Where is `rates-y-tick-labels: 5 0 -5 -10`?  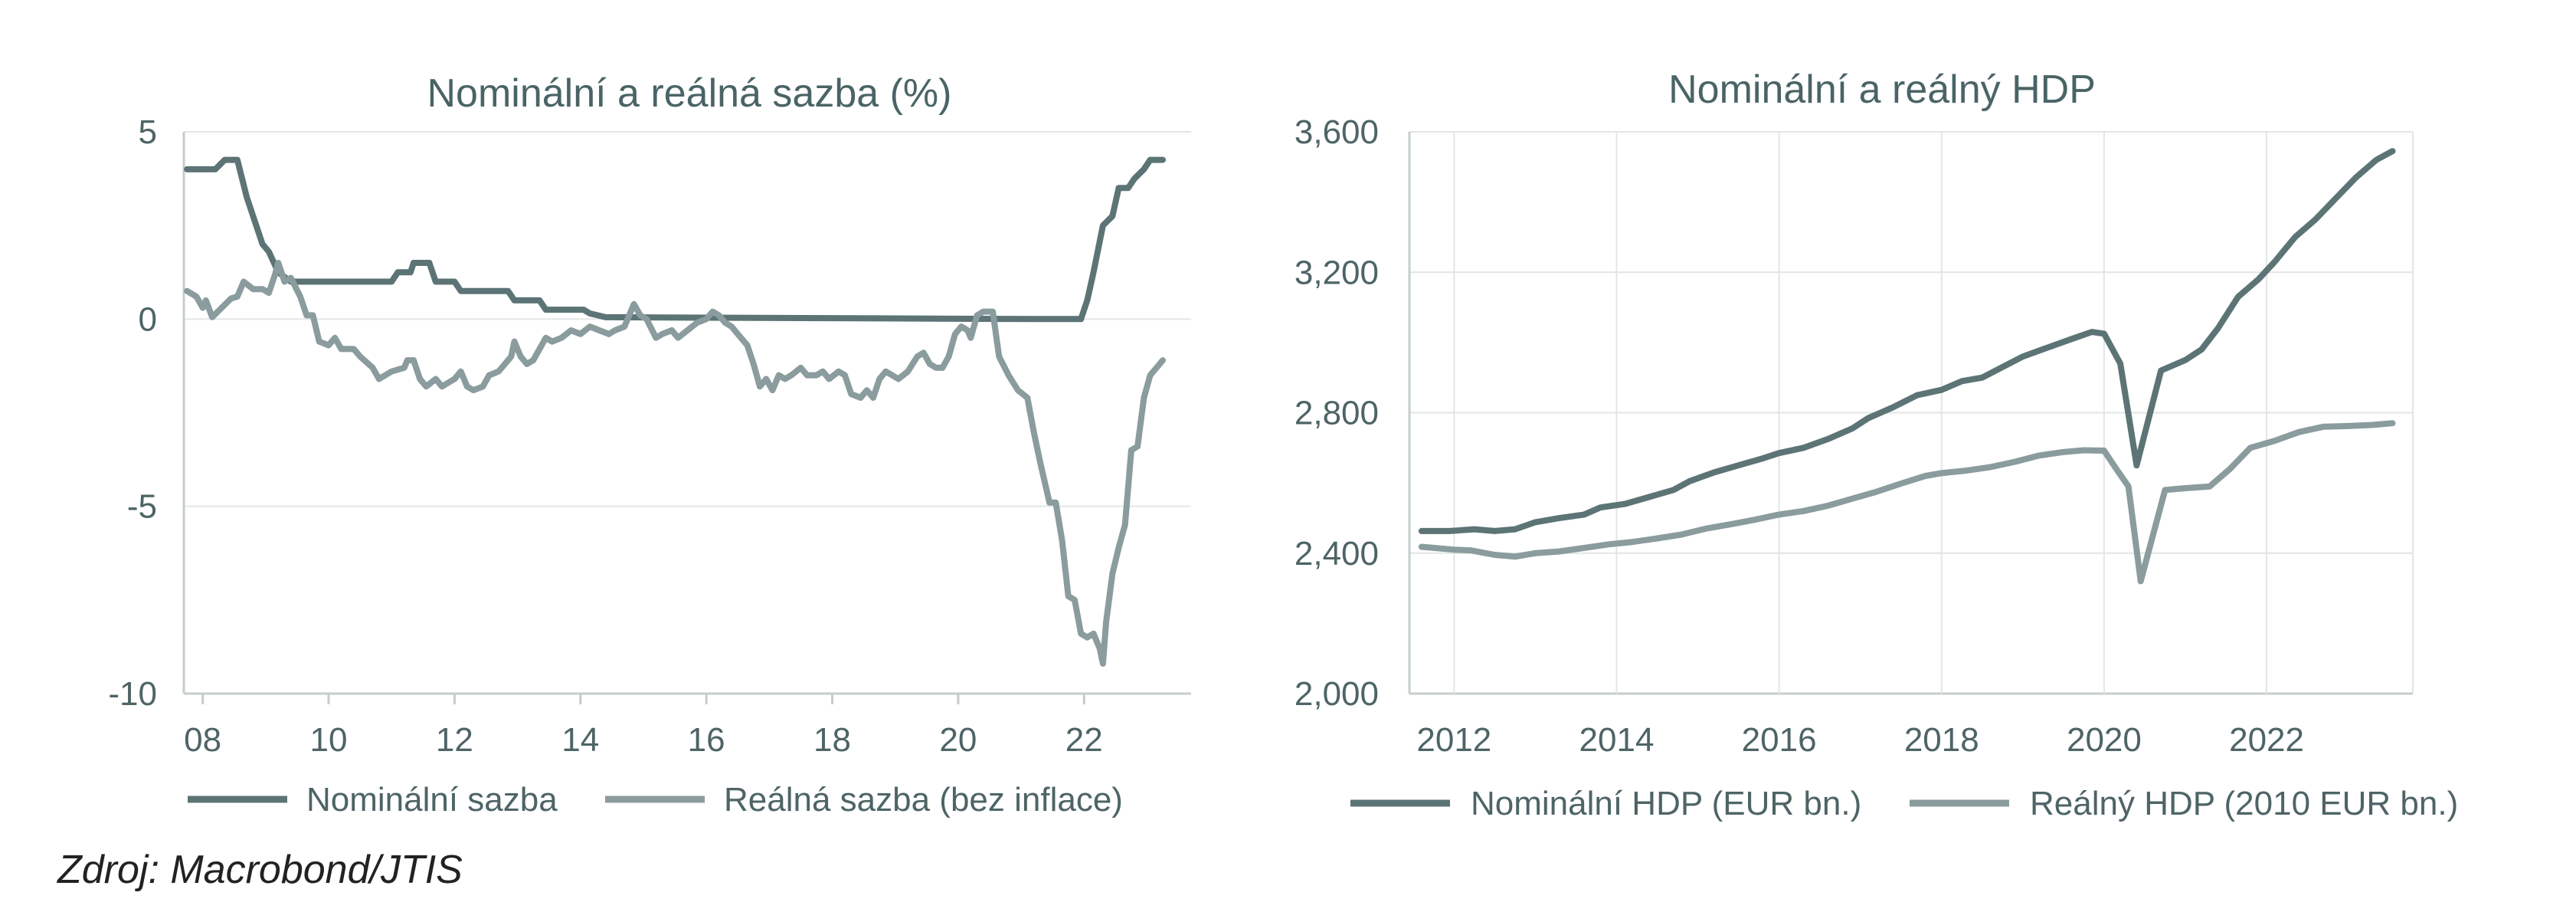 rates-y-tick-labels: 5 0 -5 -10 is located at coordinates (132, 413).